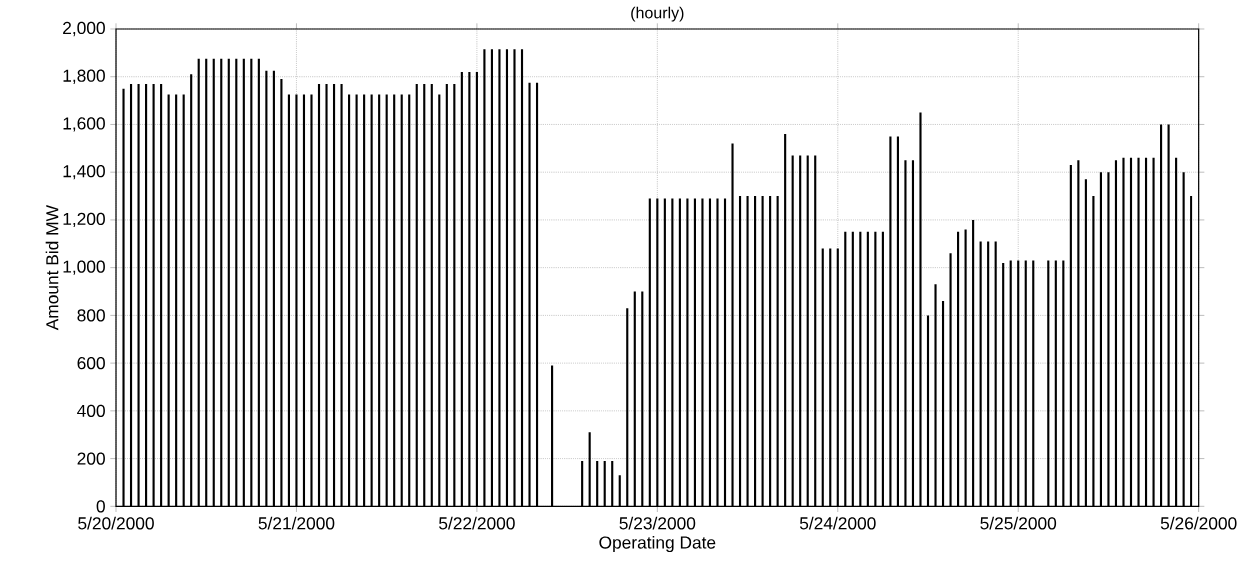  Describe the element at coordinates (837, 523) in the screenshot. I see `x-tick-label: 5/24/2000` at that location.